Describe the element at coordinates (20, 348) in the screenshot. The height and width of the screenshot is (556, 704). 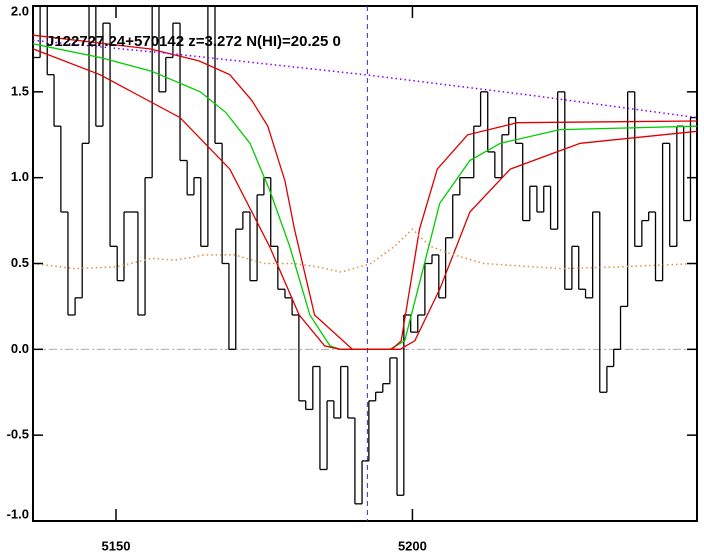
I see `y-tick-label: 0.0` at that location.